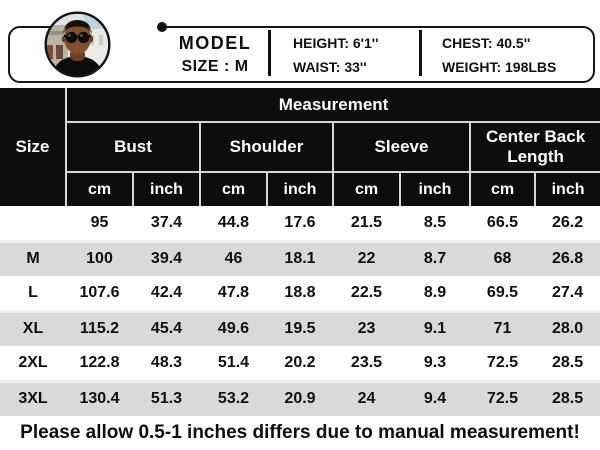  What do you see at coordinates (499, 55) in the screenshot?
I see `chest-weight-block: CHEST: 40.5'' WEIGHT: 198LBS` at bounding box center [499, 55].